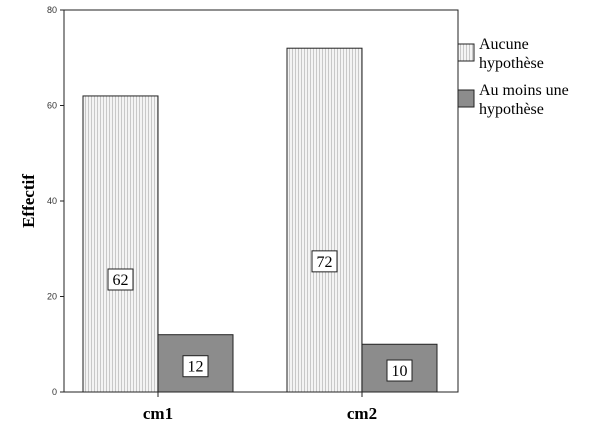 The width and height of the screenshot is (599, 429). What do you see at coordinates (52, 201) in the screenshot?
I see `y-tick-label: 40` at bounding box center [52, 201].